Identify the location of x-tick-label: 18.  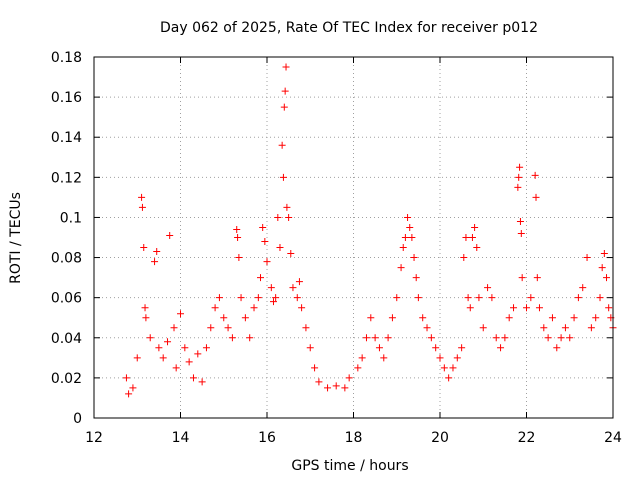
(354, 438).